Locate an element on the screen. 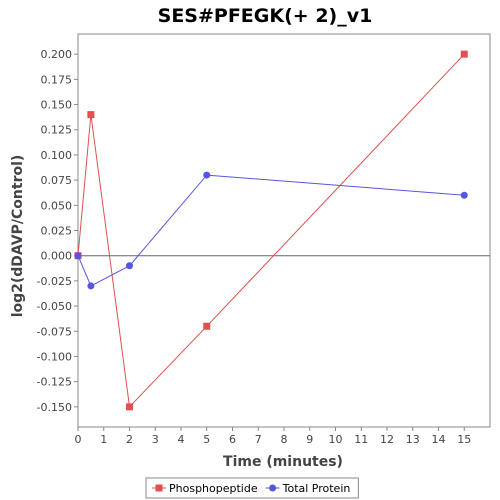  x-tick-label: 15 is located at coordinates (464, 439).